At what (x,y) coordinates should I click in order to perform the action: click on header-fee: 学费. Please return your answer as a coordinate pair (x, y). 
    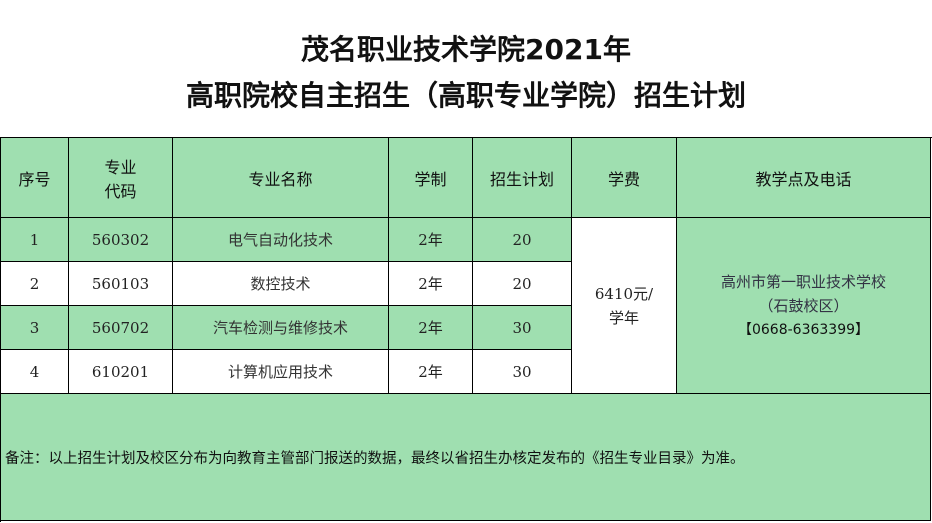
    Looking at the image, I should click on (624, 178).